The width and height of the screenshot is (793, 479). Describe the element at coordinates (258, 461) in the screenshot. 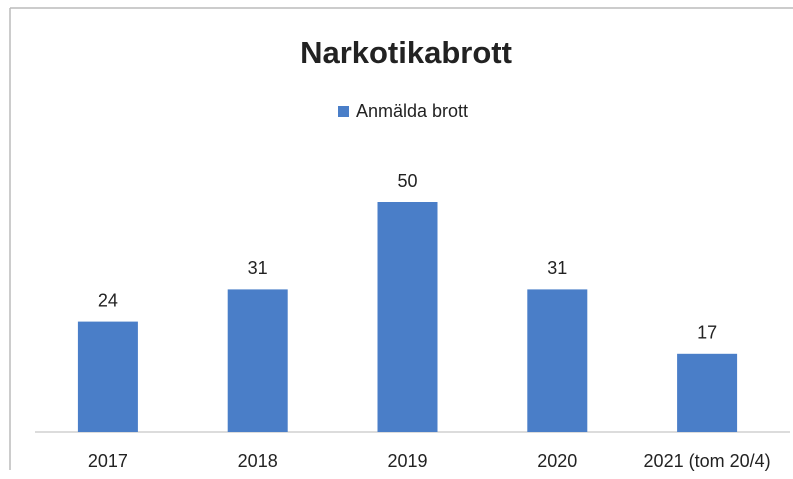

I see `x-tick-label: 2018` at that location.